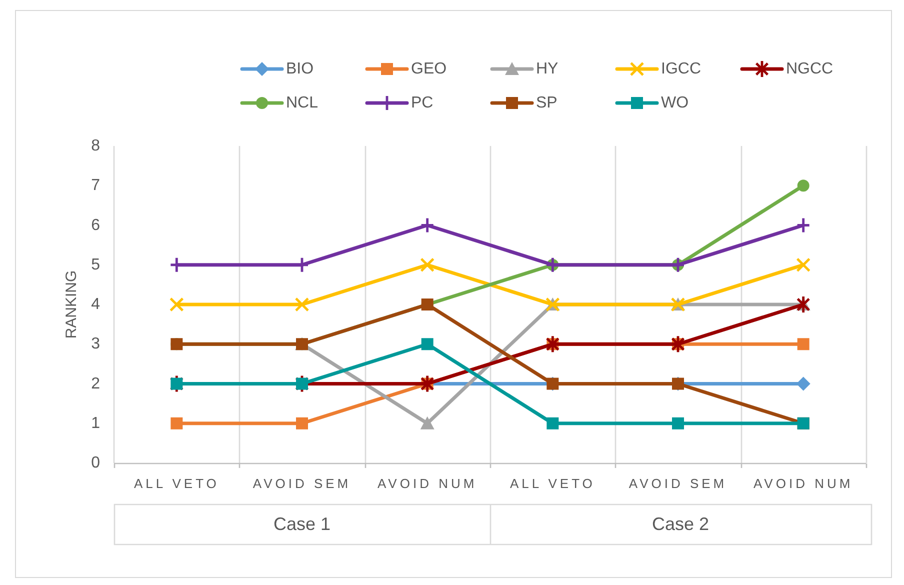  I want to click on legend-label: WO, so click(675, 103).